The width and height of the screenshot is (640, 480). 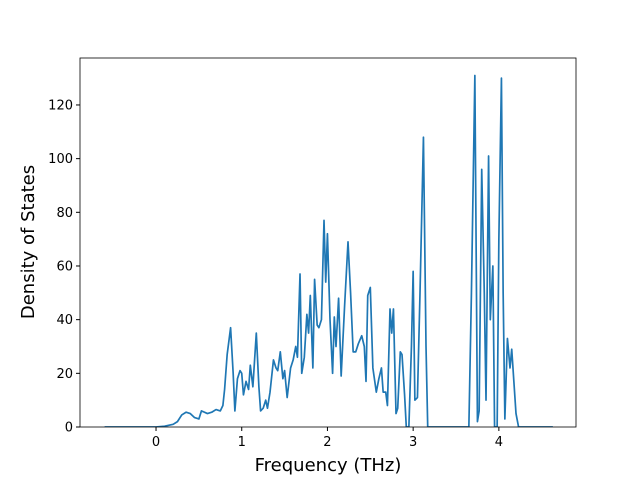 I want to click on y-tick-label: 0, so click(x=69, y=428).